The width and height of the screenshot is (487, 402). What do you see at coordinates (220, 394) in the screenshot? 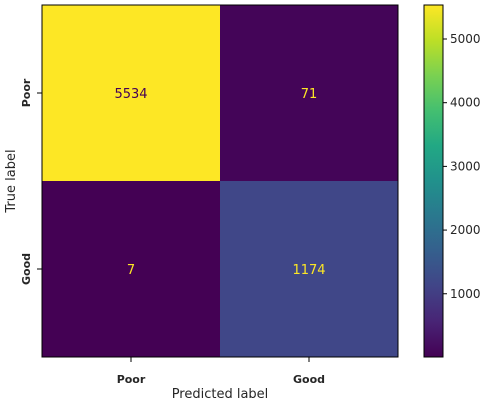
I see `x-axis-label: Predicted label` at bounding box center [220, 394].